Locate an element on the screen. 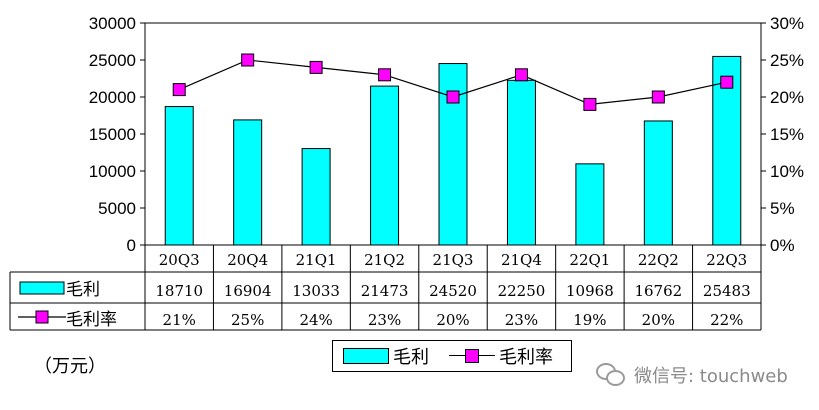  watermark-text: 微信号: touchweb is located at coordinates (711, 376).